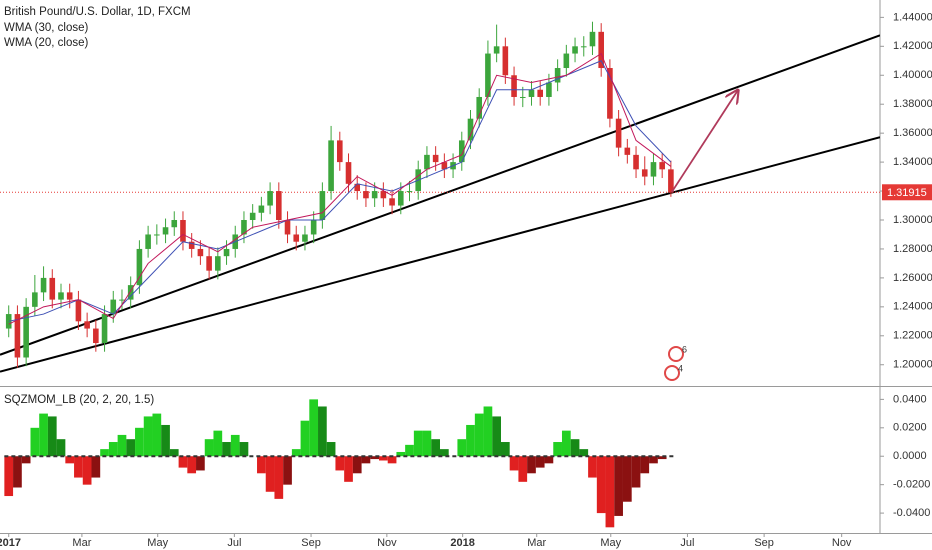  What do you see at coordinates (912, 17) in the screenshot?
I see `y-tick-label: 1.44000` at bounding box center [912, 17].